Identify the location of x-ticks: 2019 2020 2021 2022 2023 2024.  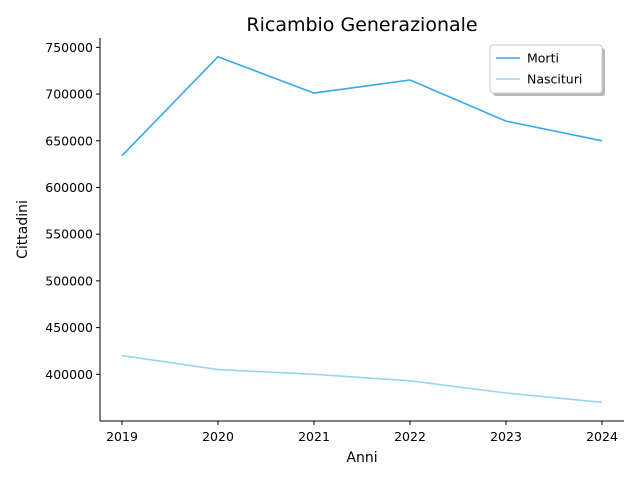
(362, 432).